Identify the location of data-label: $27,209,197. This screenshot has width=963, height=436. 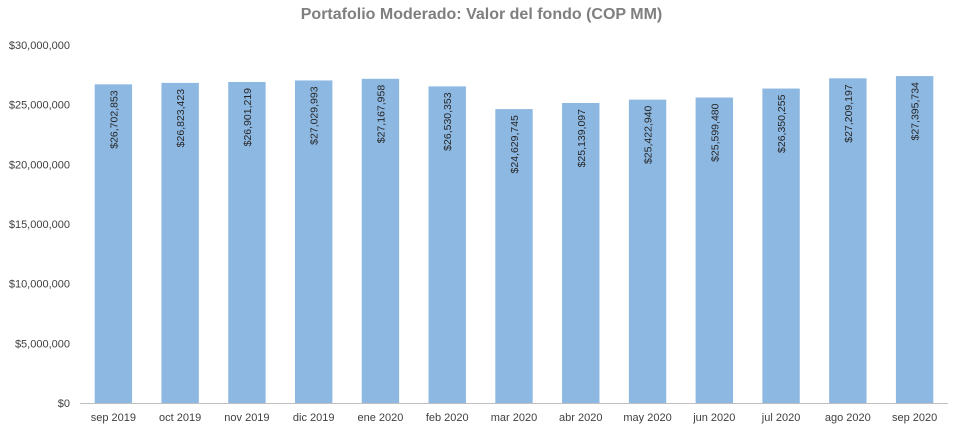
(849, 113).